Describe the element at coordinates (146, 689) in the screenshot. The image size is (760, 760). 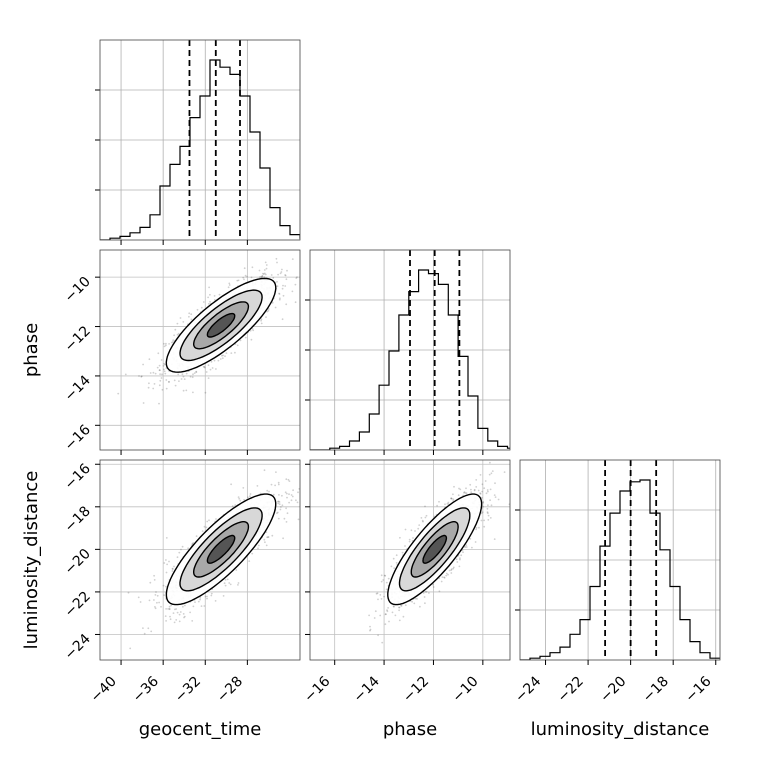
I see `x-tick-label: −36` at that location.